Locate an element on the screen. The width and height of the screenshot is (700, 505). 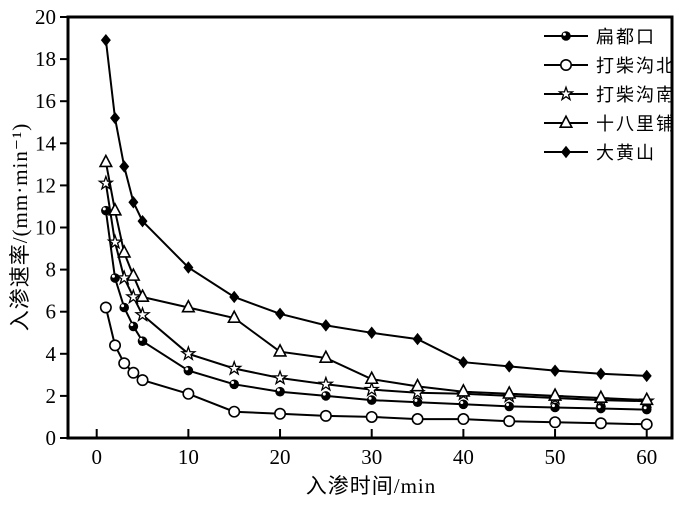
y-tick-label: 0 is located at coordinates (51, 438).